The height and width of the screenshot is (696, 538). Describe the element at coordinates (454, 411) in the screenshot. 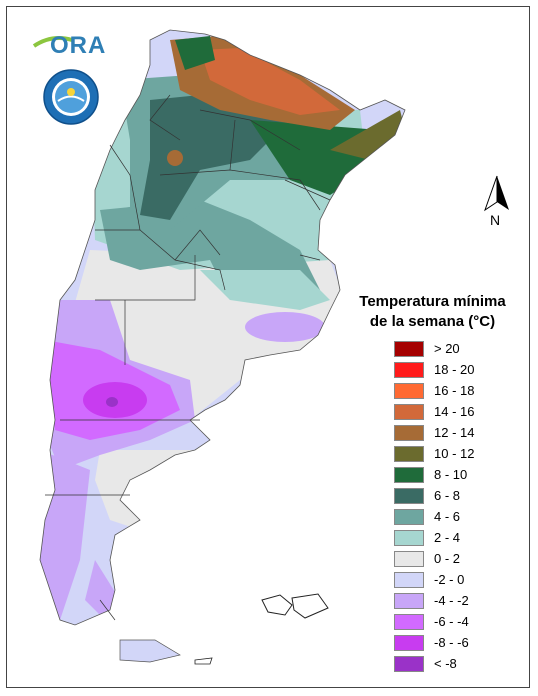

I see `legend-label: 14 - 16` at that location.